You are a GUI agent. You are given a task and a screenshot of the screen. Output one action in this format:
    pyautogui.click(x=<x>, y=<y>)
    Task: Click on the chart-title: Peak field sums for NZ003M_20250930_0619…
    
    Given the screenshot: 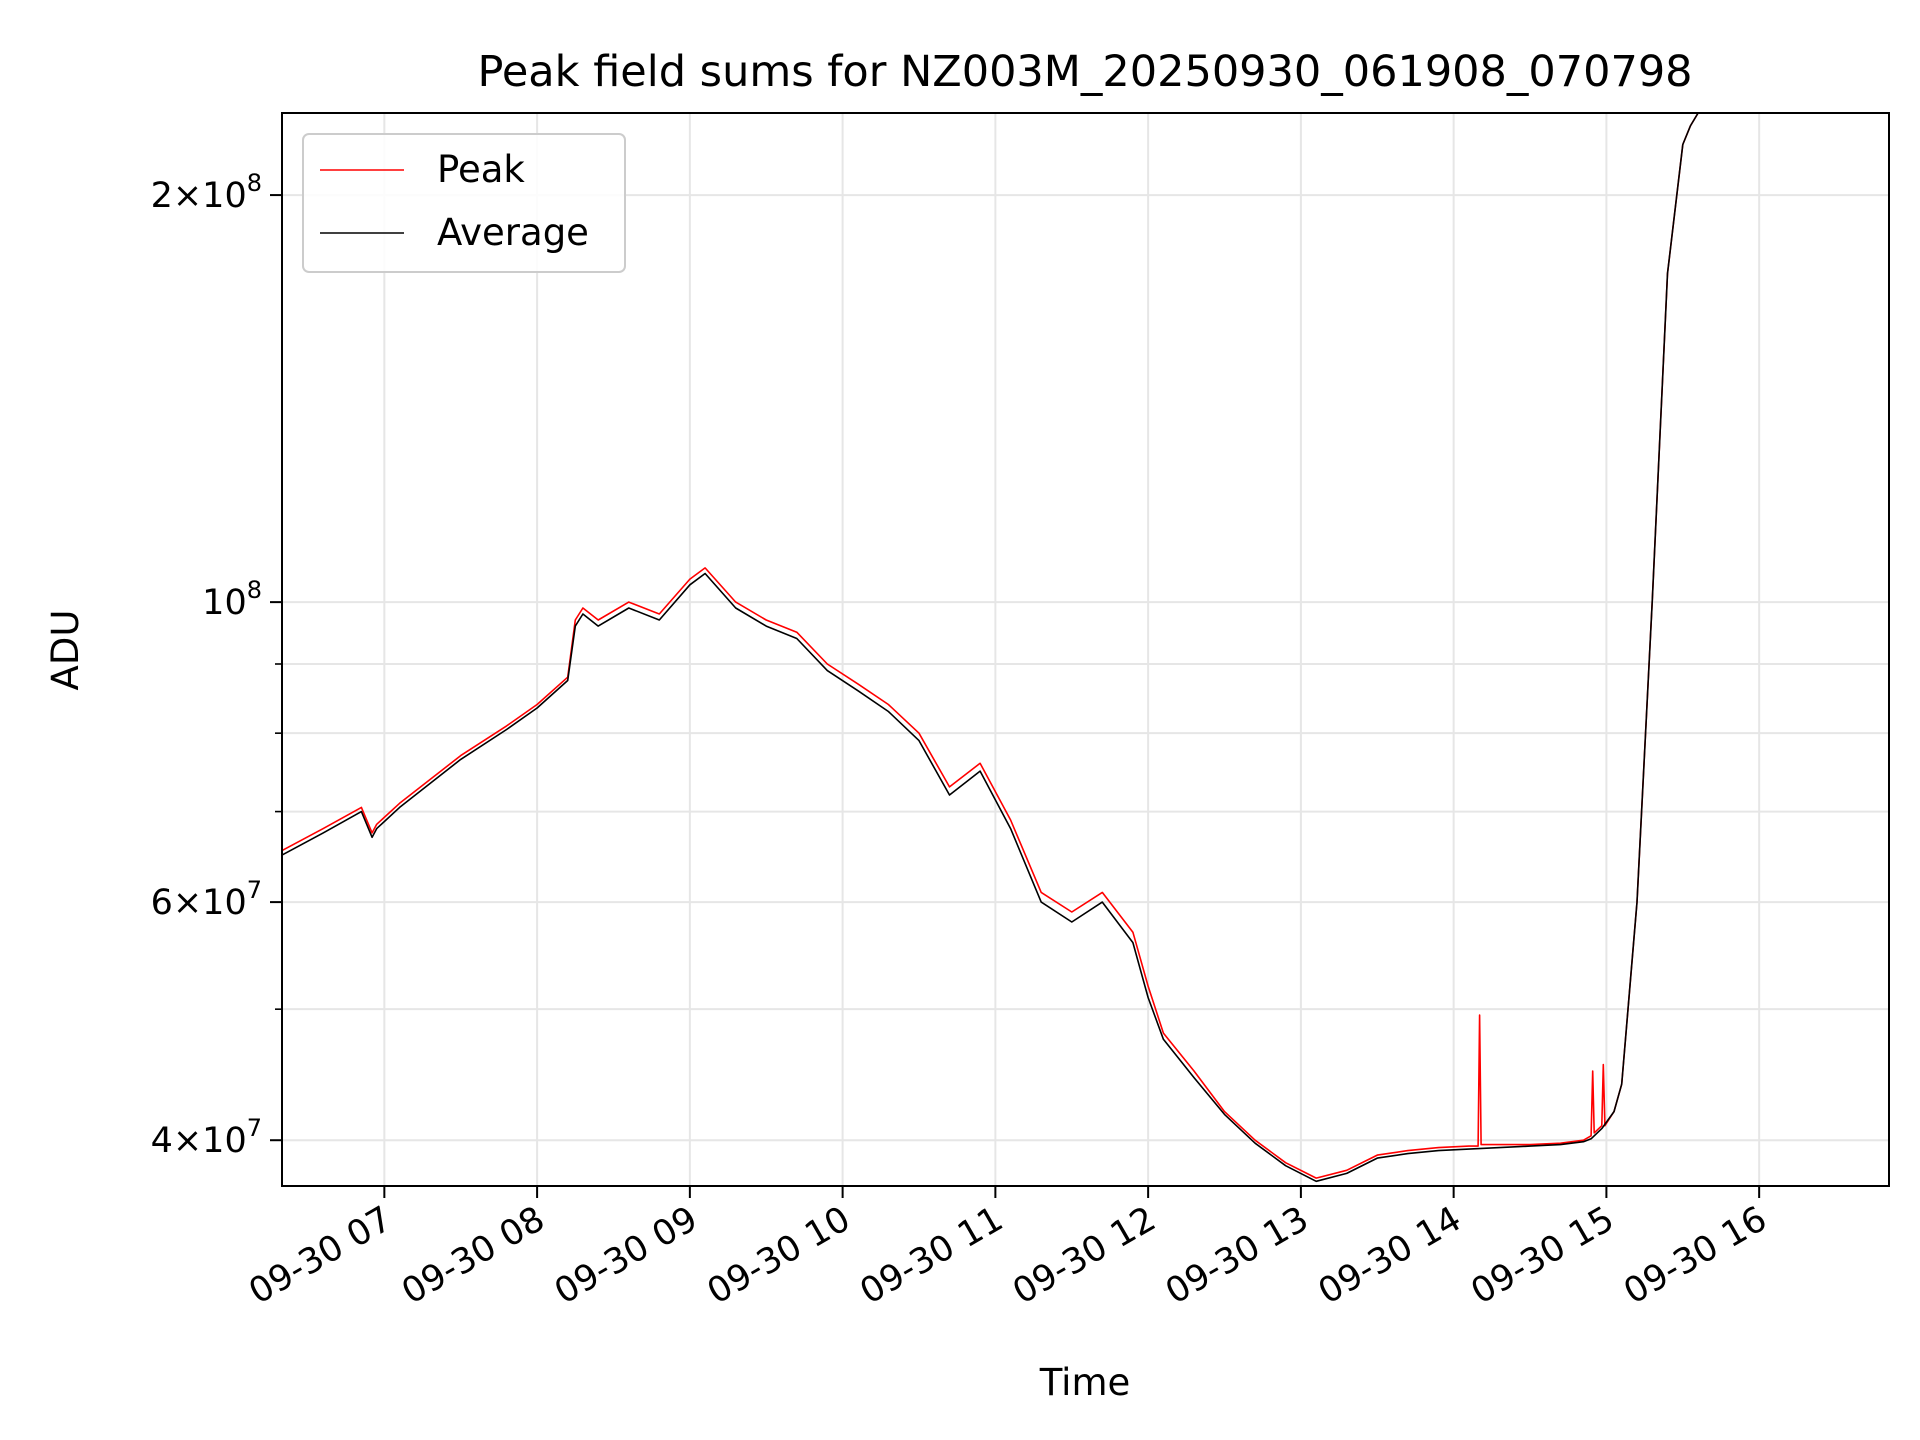 What is the action you would take?
    pyautogui.click(x=1084, y=72)
    